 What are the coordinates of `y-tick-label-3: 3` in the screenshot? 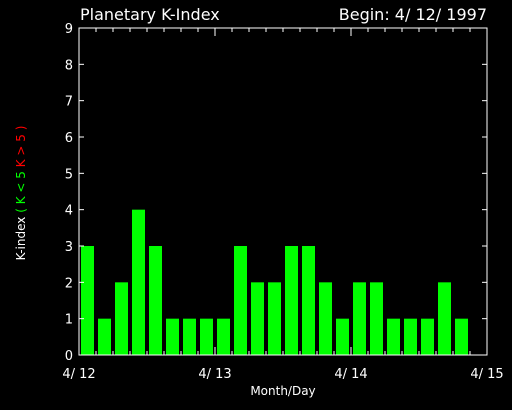 It's located at (69, 247).